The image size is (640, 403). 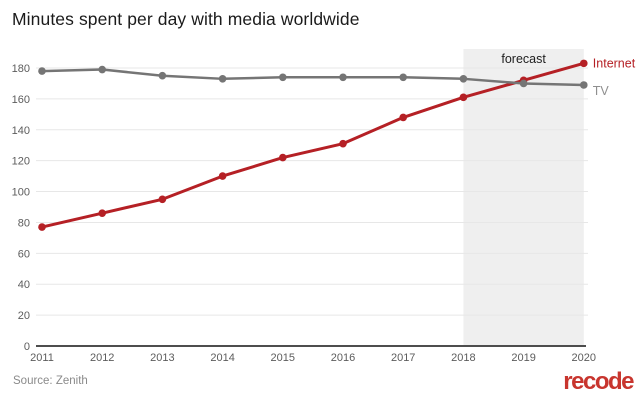 I want to click on internet-point-2014, so click(x=222, y=176).